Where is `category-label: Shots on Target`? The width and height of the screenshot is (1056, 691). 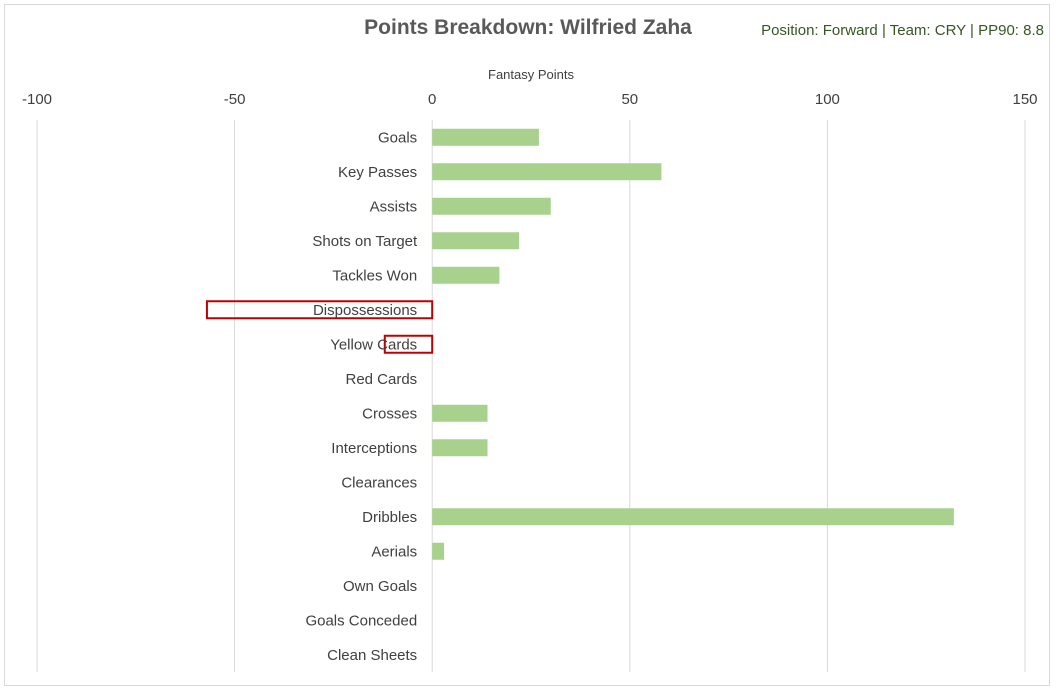 category-label: Shots on Target is located at coordinates (365, 241).